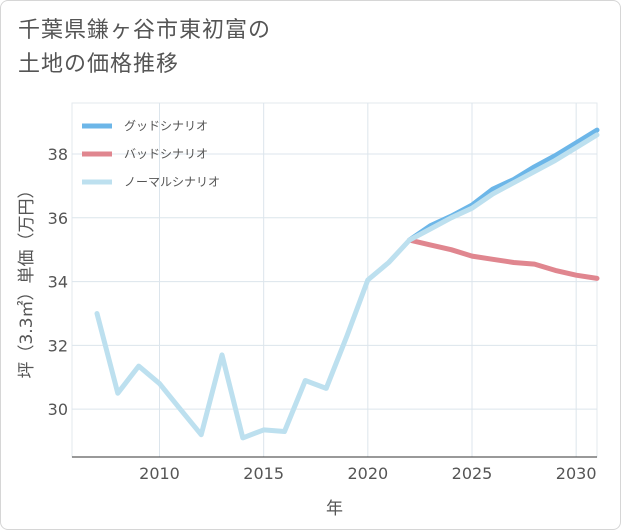  I want to click on x-axis-title: 年, so click(334, 509).